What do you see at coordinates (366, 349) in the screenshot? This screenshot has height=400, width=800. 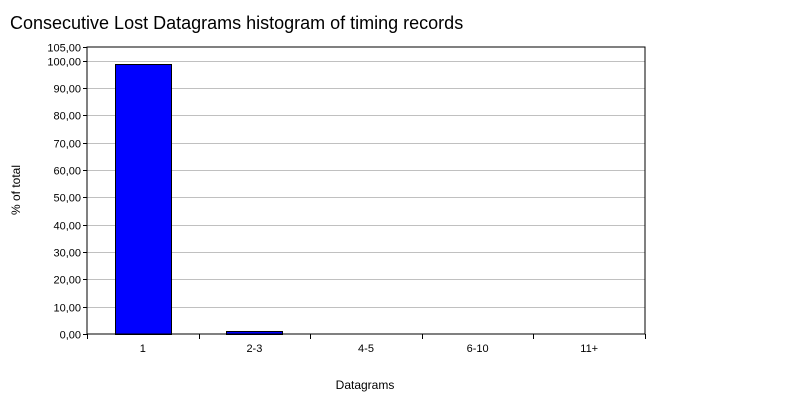 I see `x-tick-label: 4-5` at bounding box center [366, 349].